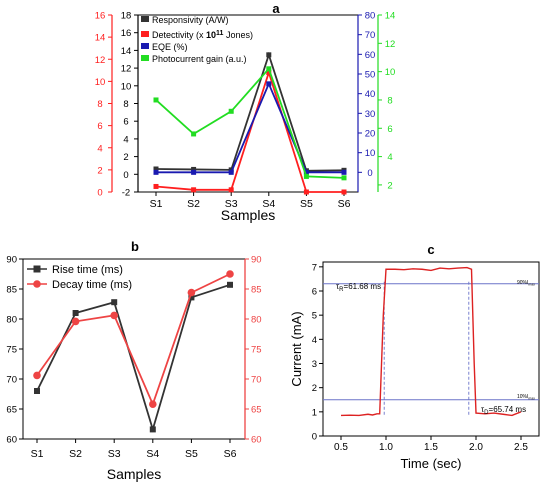  I want to click on legend-rise-time: Rise time (ms), so click(87, 270).